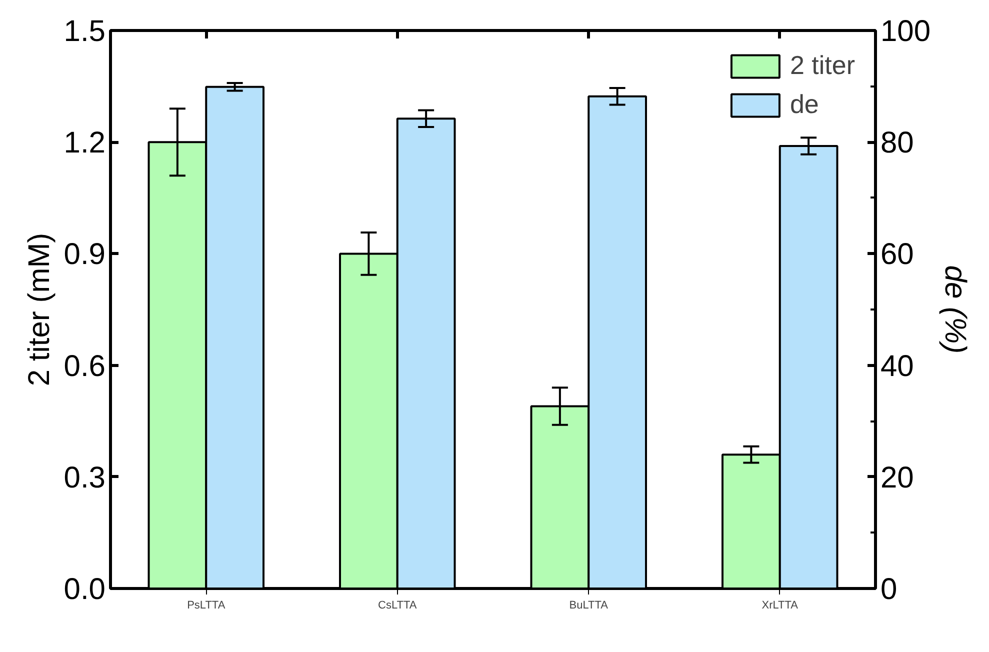 This screenshot has height=652, width=989. I want to click on y2-axis-title: de (%), so click(955, 309).